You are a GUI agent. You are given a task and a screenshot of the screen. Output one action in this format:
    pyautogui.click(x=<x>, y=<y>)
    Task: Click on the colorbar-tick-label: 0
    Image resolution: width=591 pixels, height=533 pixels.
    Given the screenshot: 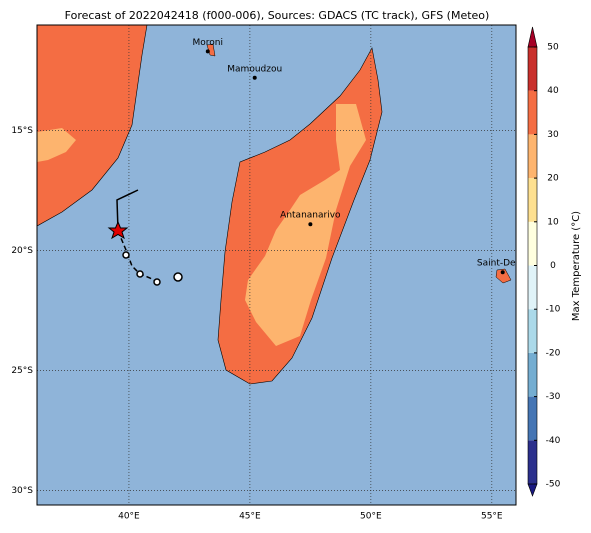 What is the action you would take?
    pyautogui.click(x=553, y=266)
    